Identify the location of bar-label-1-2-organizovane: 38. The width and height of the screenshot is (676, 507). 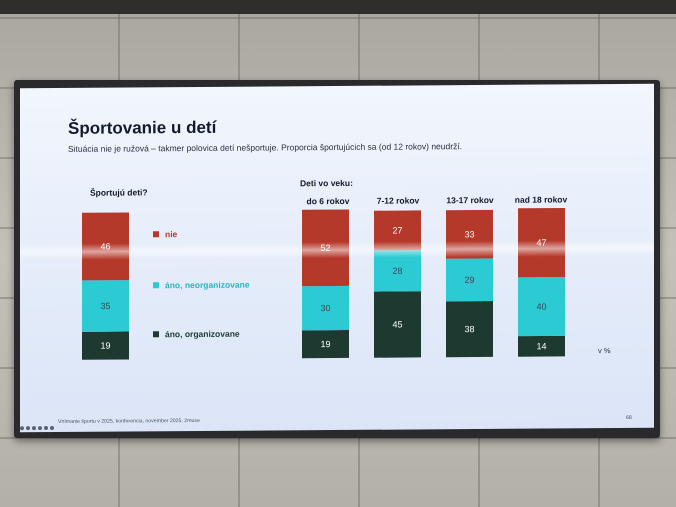
(469, 329).